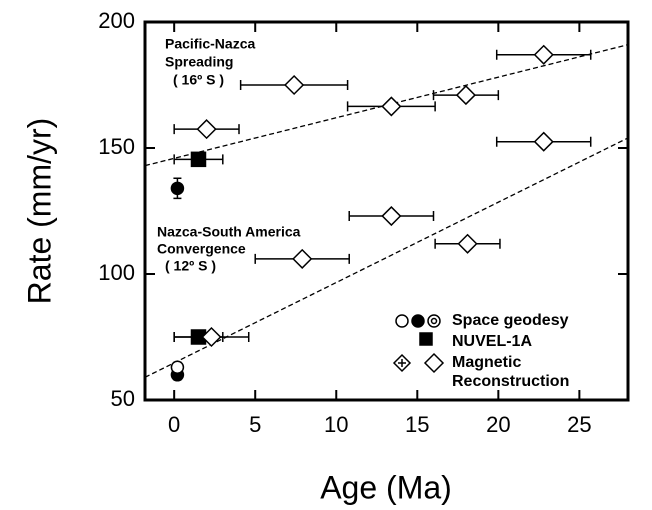 The width and height of the screenshot is (652, 510). I want to click on legend-label: Space geodesy, so click(510, 320).